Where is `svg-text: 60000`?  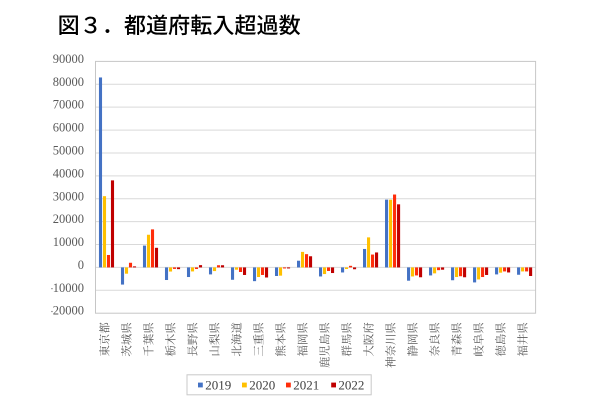 svg-text: 60000 is located at coordinates (68, 128).